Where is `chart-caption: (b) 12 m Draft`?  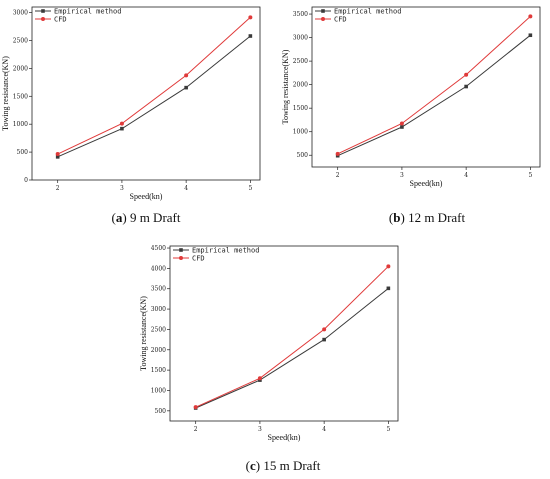
chart-caption: (b) 12 m Draft is located at coordinates (427, 217).